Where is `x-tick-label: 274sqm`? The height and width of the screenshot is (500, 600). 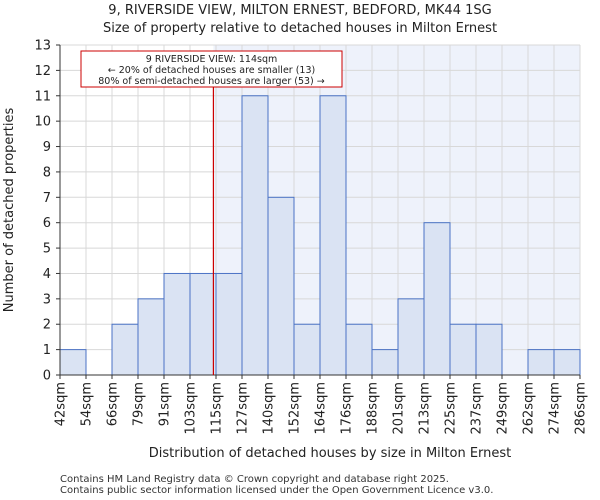 x-tick-label: 274sqm is located at coordinates (555, 408).